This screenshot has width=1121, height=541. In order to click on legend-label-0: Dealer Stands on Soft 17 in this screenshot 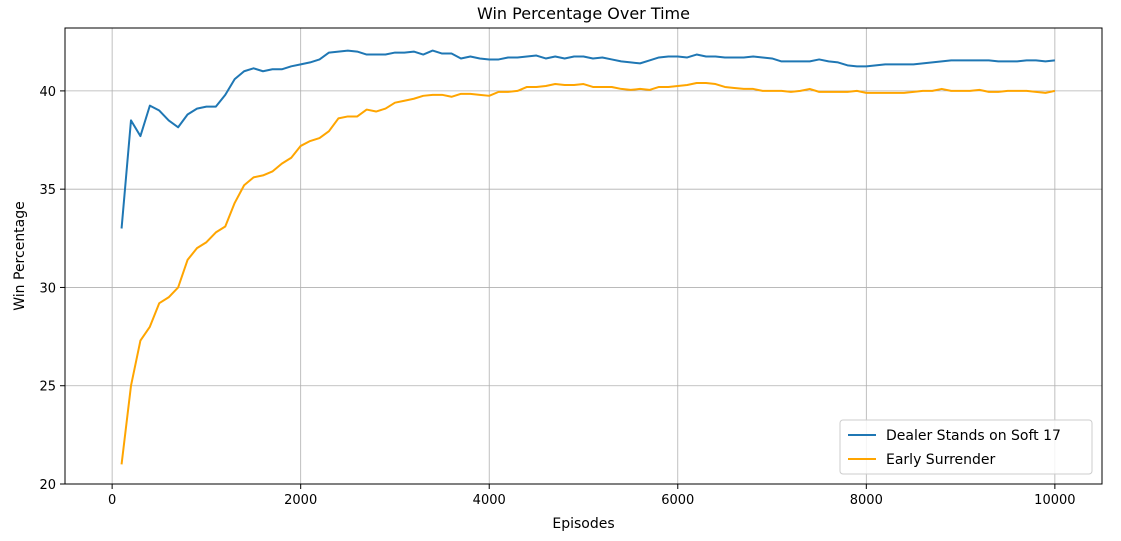, I will do `click(973, 436)`.